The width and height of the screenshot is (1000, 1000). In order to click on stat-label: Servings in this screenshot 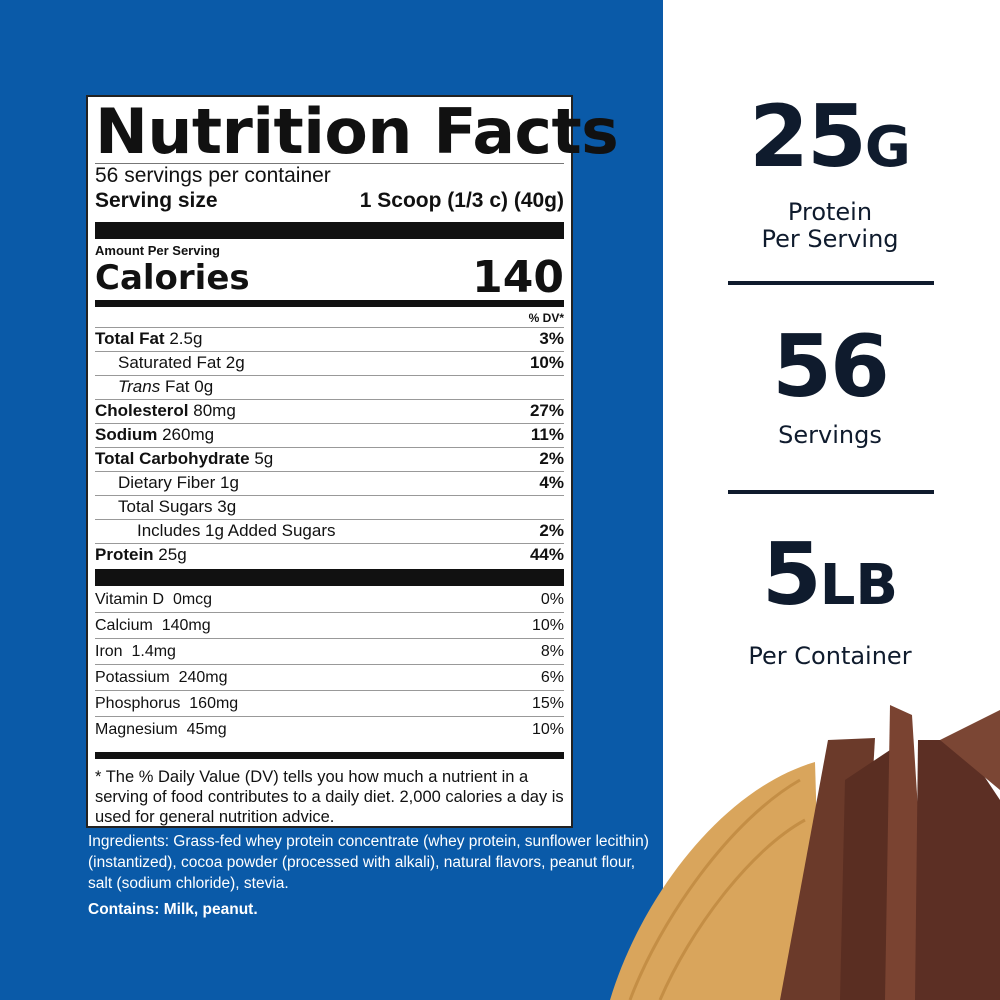, I will do `click(830, 435)`.